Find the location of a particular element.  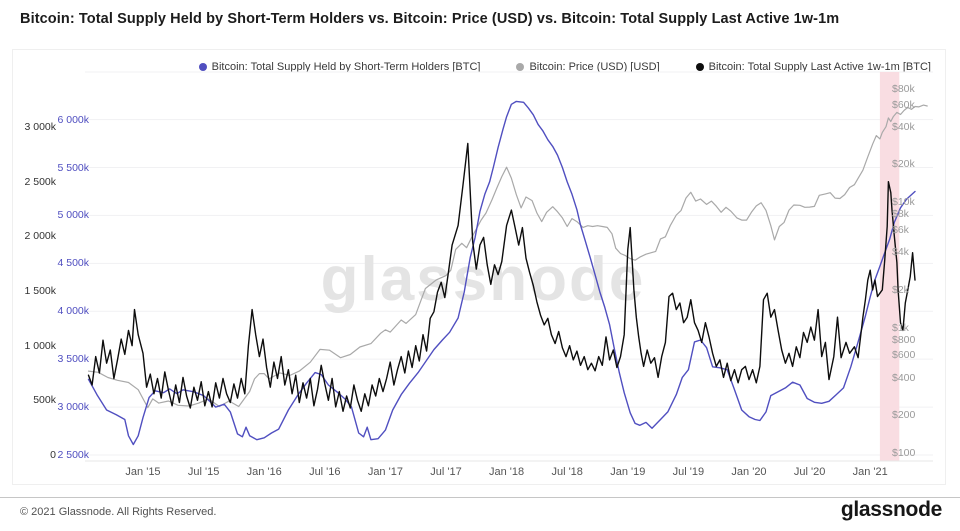

y-axis-left-blue-tick: 2 500k is located at coordinates (73, 455).